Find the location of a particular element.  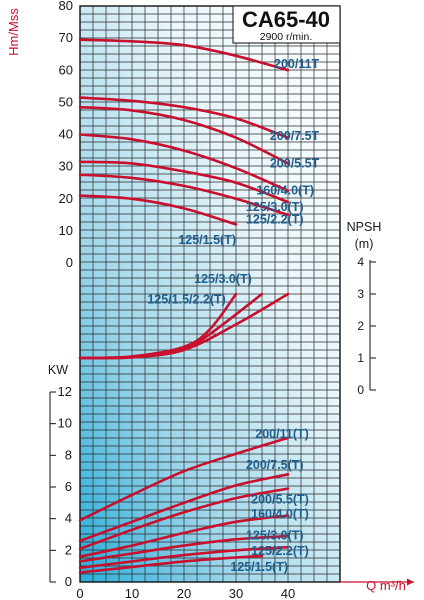

power-tick-label: 10 is located at coordinates (65, 423).